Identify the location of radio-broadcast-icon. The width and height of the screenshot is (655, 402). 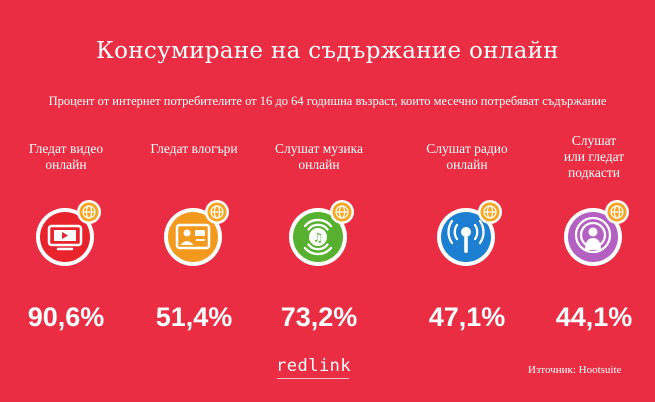
(469, 233).